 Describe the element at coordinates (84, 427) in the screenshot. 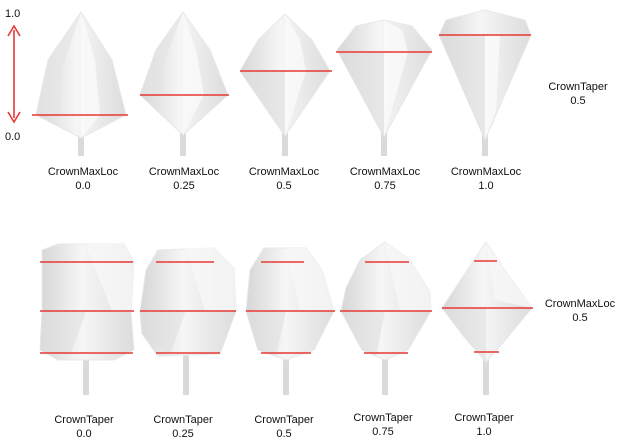

I see `bottom-label-1: CrownTaper 0.0` at that location.